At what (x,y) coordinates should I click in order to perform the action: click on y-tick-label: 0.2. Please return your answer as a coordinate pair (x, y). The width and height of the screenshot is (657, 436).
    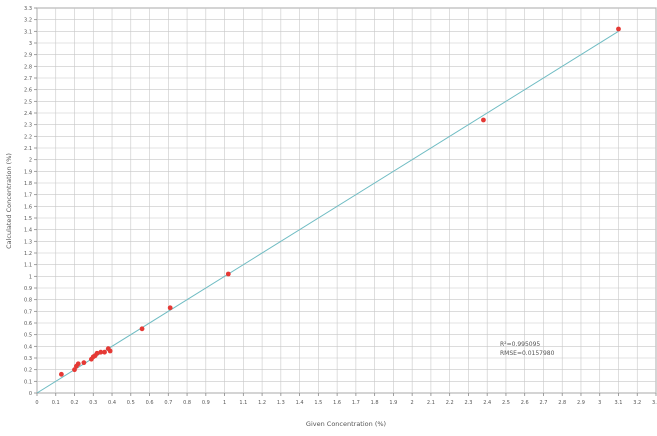
    Looking at the image, I should click on (28, 371).